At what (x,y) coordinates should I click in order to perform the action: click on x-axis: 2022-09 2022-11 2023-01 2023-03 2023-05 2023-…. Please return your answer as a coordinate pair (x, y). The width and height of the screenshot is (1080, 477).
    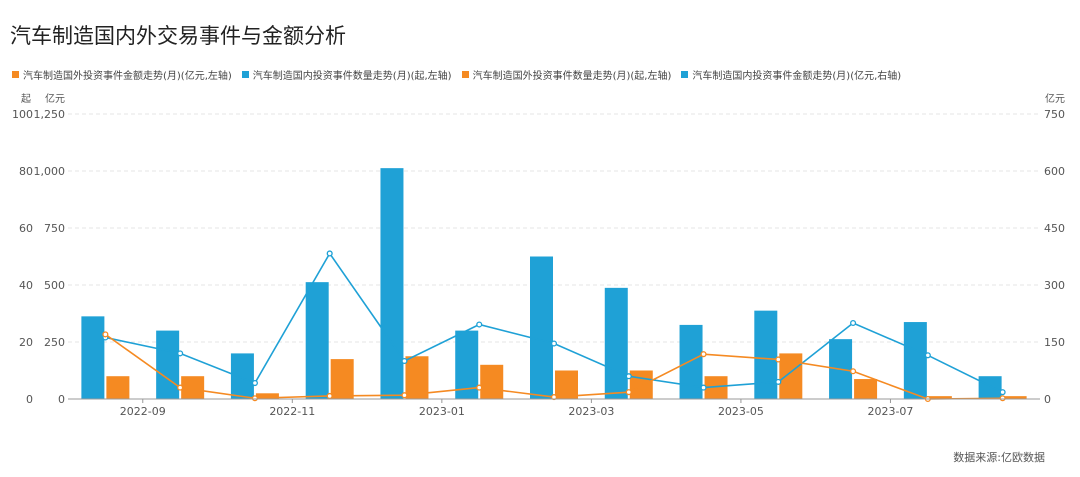
    Looking at the image, I should click on (554, 408).